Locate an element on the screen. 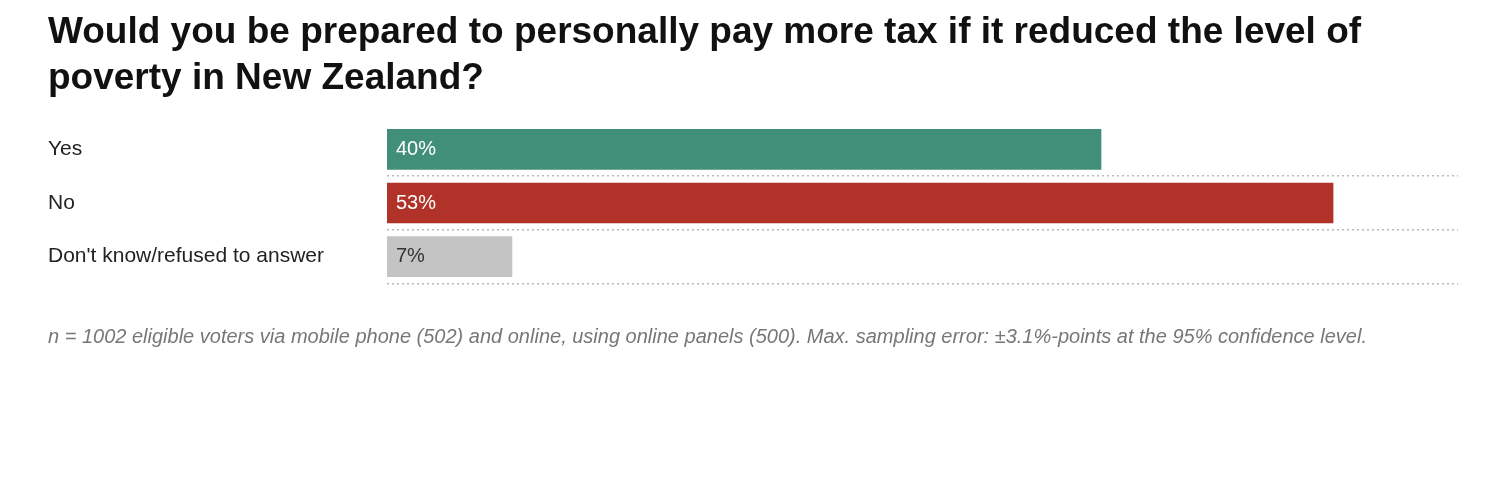 This screenshot has width=1490, height=480. data-label: 53% is located at coordinates (416, 201).